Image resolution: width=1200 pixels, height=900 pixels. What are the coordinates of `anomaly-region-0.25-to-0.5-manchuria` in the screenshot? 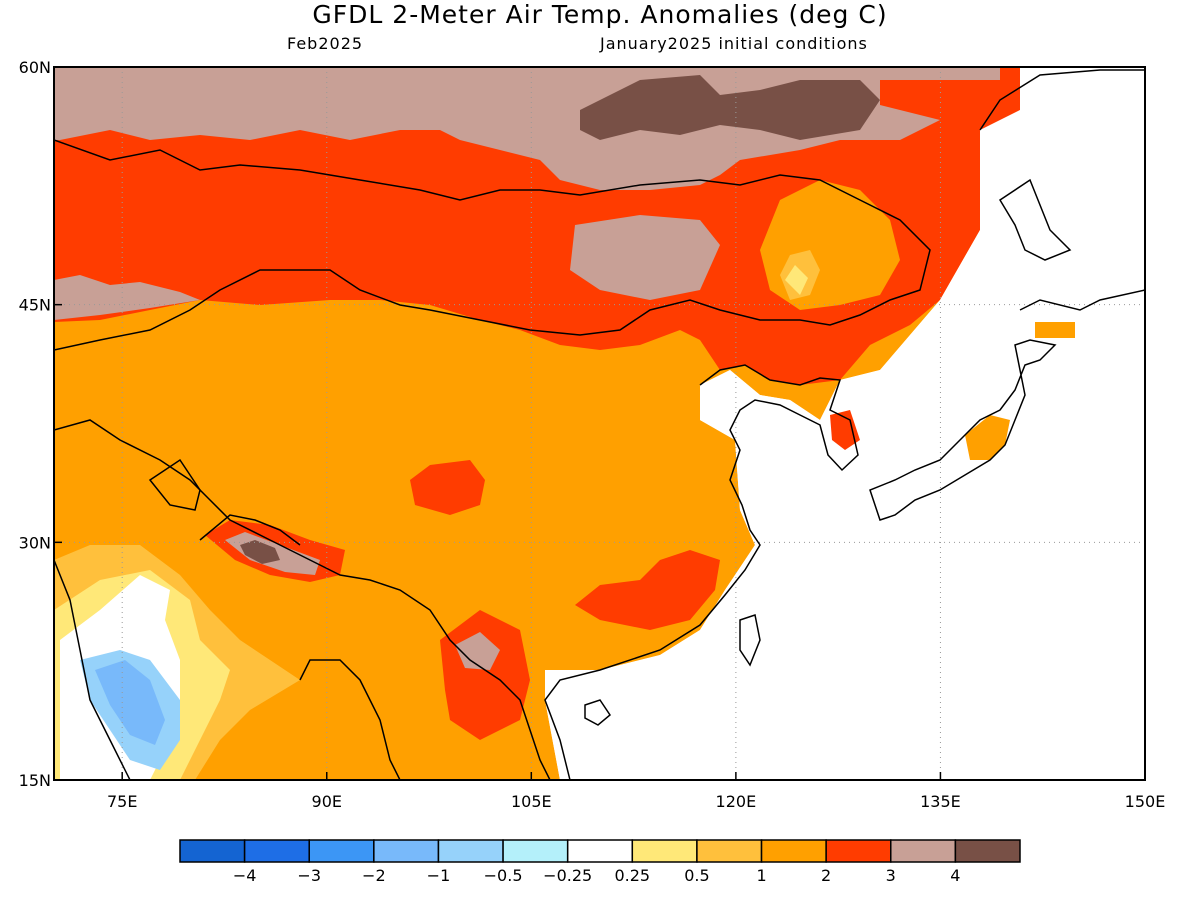 It's located at (796, 280).